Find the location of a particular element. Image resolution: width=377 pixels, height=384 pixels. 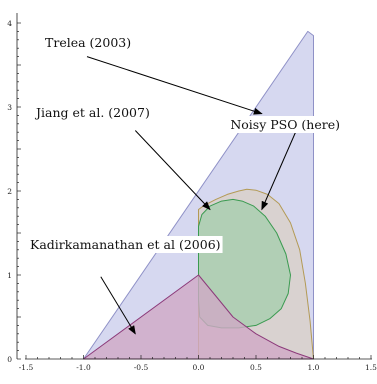

y-tick-label: 3 is located at coordinates (9, 107).